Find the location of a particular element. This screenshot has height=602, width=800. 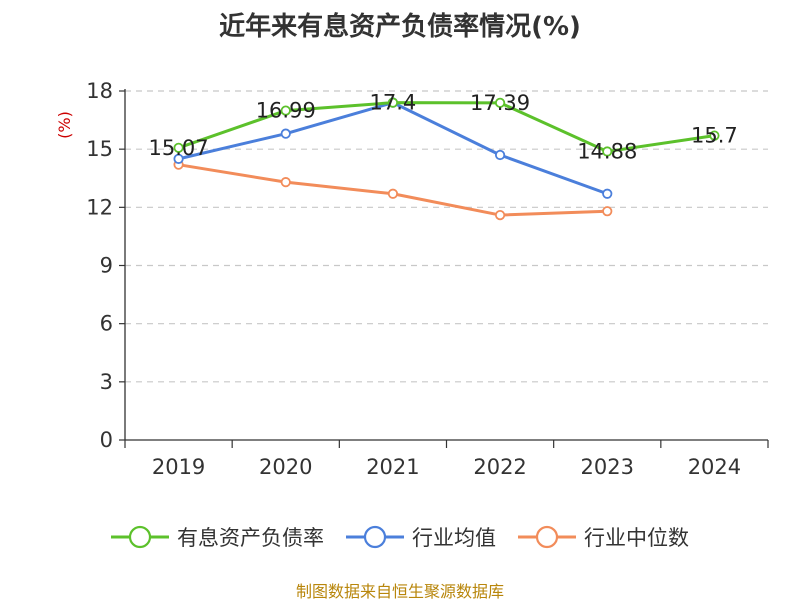

y-axis-label: (%) is located at coordinates (64, 125).